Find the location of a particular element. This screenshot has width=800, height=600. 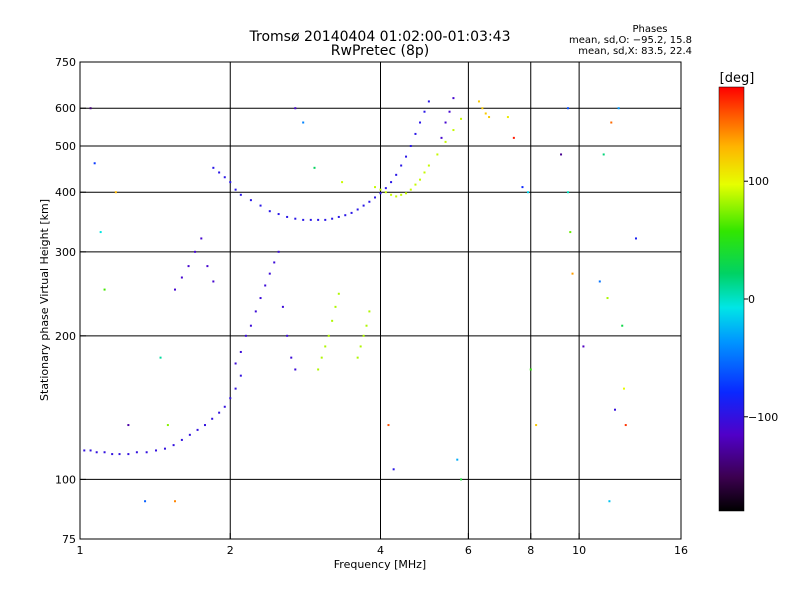

x-axis-ticks: 1 2 4 6 8 10 16 is located at coordinates (382, 545).